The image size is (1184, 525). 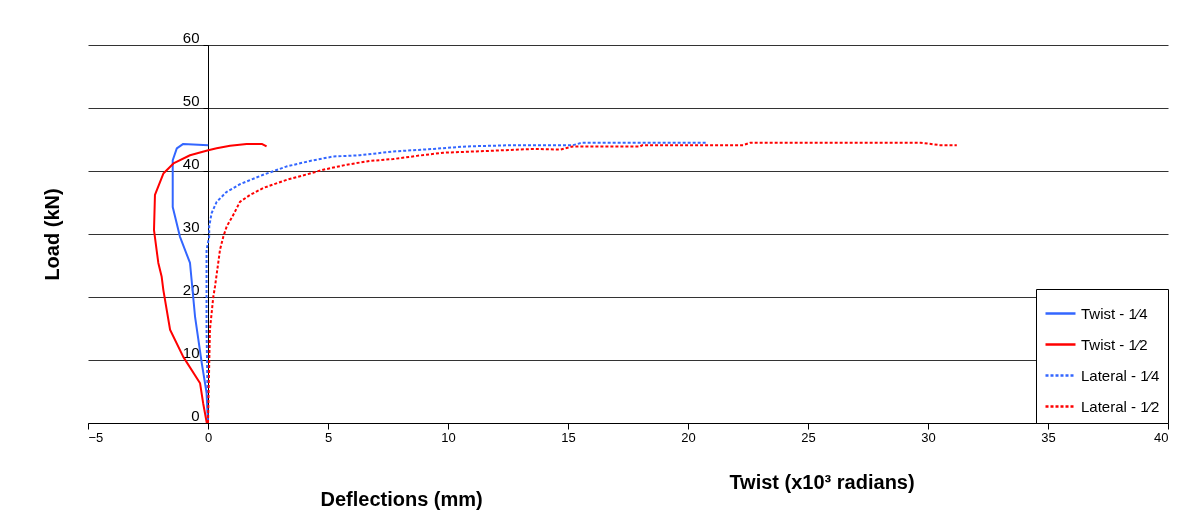 What do you see at coordinates (688, 437) in the screenshot?
I see `x-tick-label: 20` at bounding box center [688, 437].